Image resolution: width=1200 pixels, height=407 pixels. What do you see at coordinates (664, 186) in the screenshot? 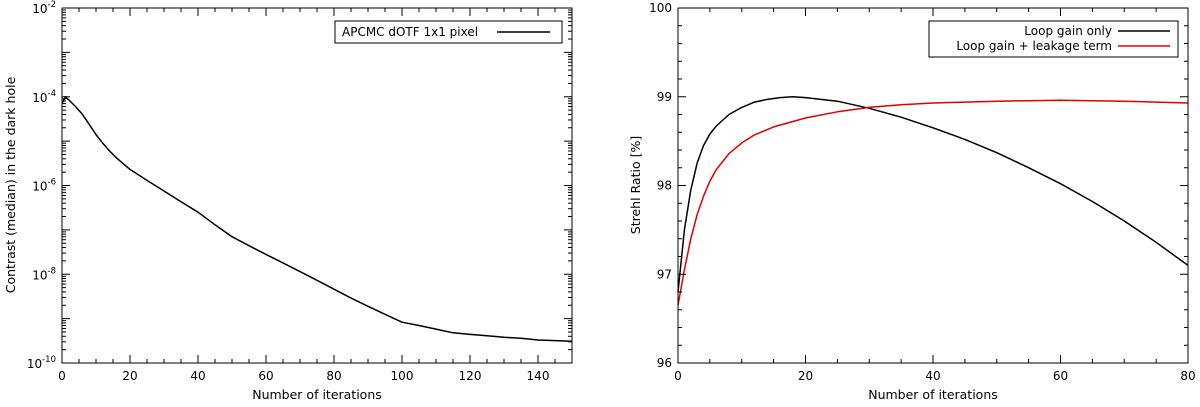
I see `strehl-y-tick-label: 98` at bounding box center [664, 186].